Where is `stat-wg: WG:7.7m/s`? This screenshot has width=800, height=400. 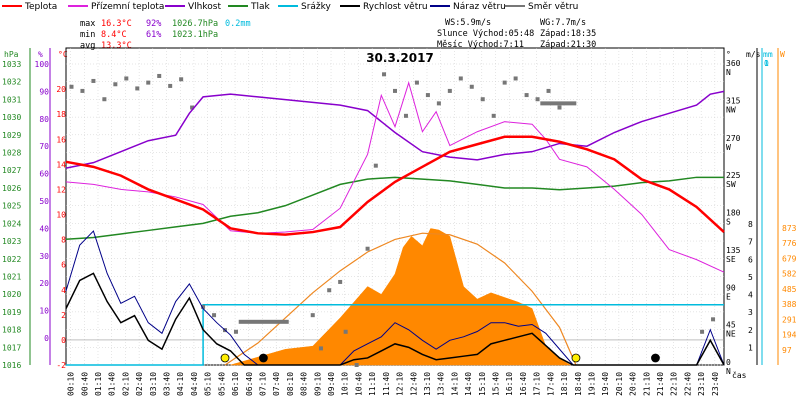
stat-wg: WG:7.7m/s is located at coordinates (563, 23).